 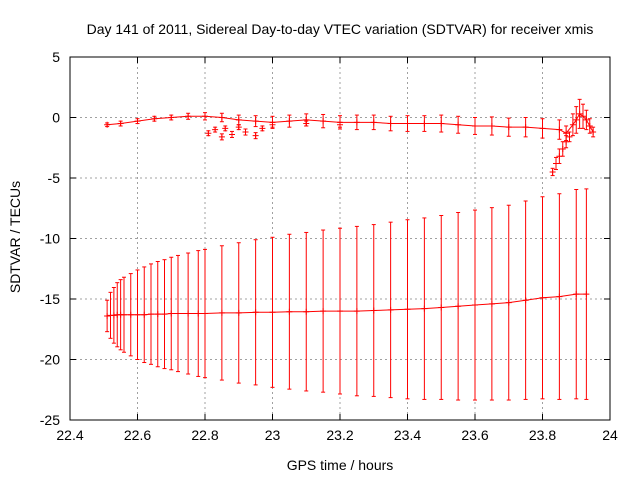 I want to click on x-tick-label: 23.6, so click(x=474, y=435).